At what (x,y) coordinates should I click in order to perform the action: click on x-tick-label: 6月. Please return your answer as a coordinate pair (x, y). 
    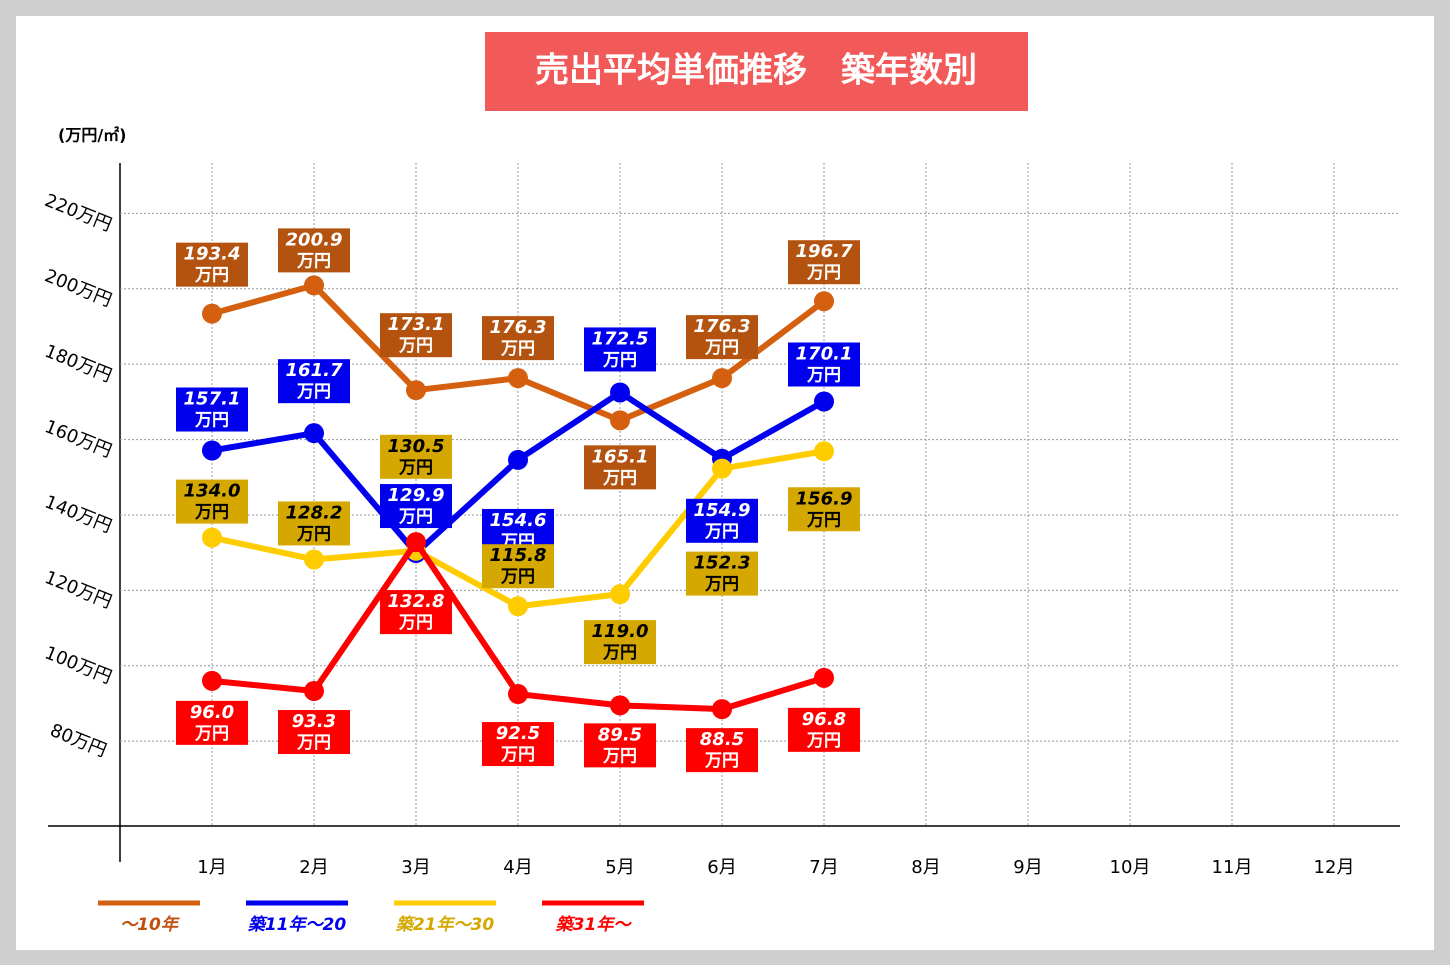
    Looking at the image, I should click on (721, 867).